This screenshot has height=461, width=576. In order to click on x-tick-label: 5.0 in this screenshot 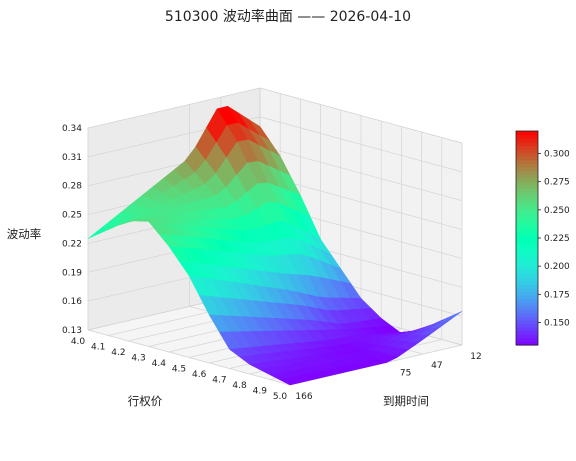, I will do `click(280, 397)`.